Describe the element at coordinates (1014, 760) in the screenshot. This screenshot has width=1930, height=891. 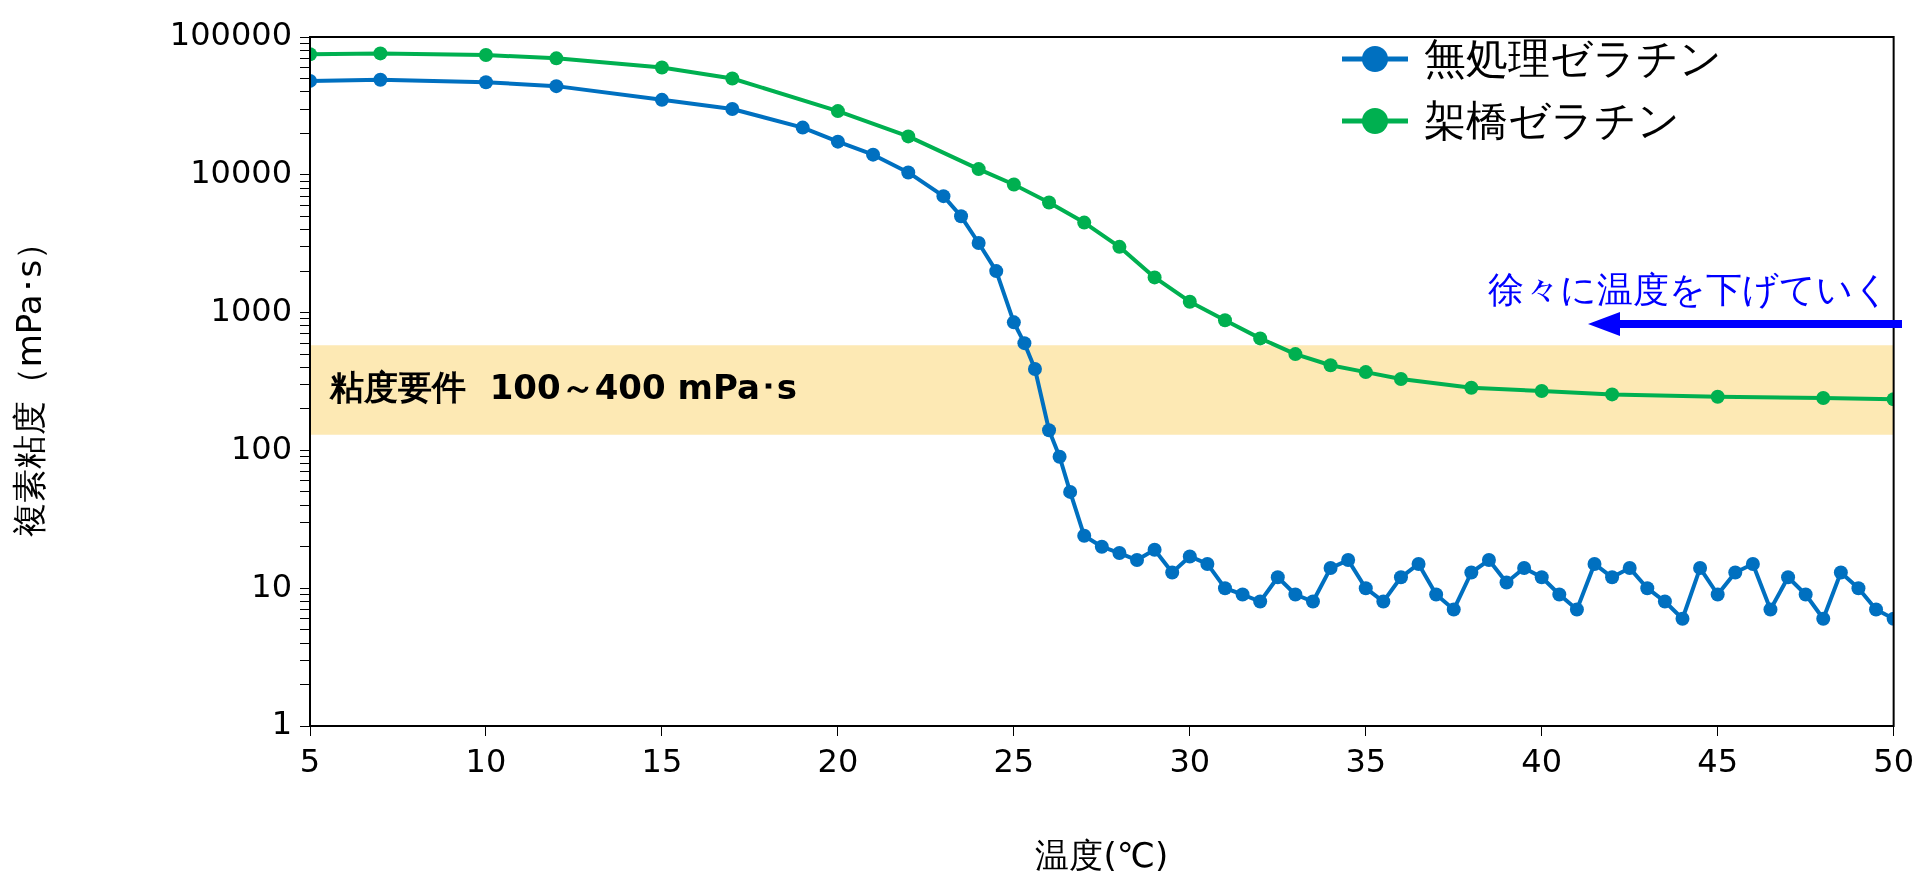
I see `x-tick-label: 25` at that location.